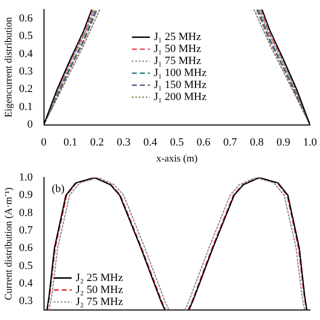 This screenshot has height=320, width=320. I want to click on x-tick-label: 0.9, so click(283, 142).